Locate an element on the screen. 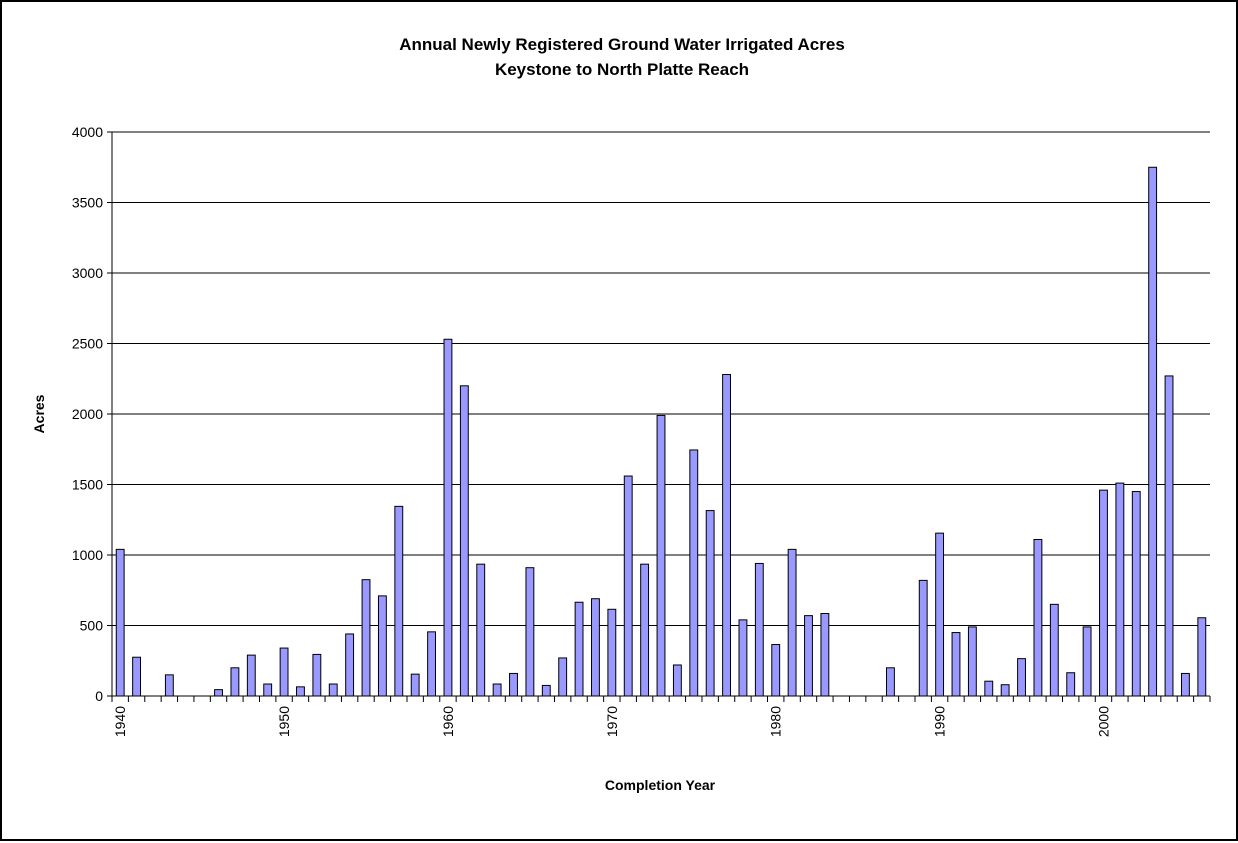 The width and height of the screenshot is (1238, 843). x-tick-label: 1980 is located at coordinates (776, 721).